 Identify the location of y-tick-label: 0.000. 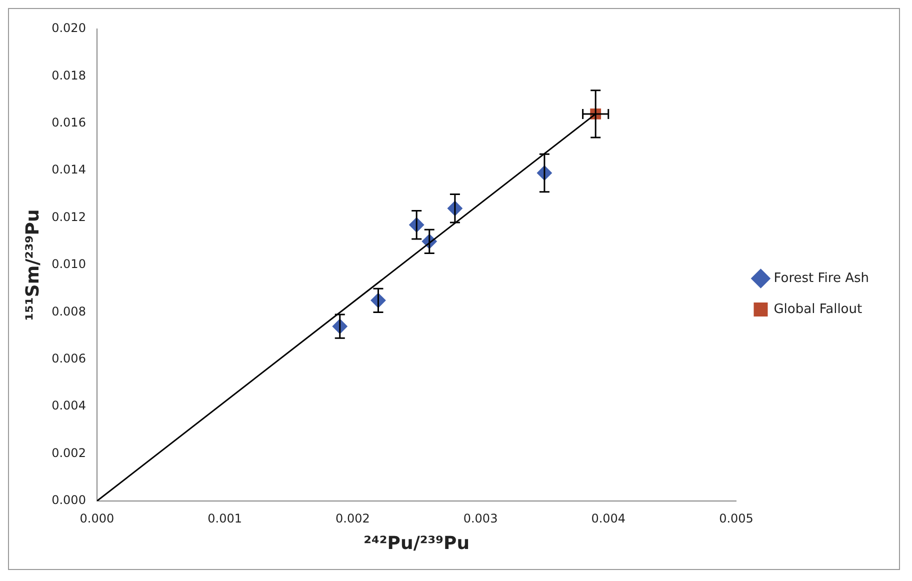
(69, 500).